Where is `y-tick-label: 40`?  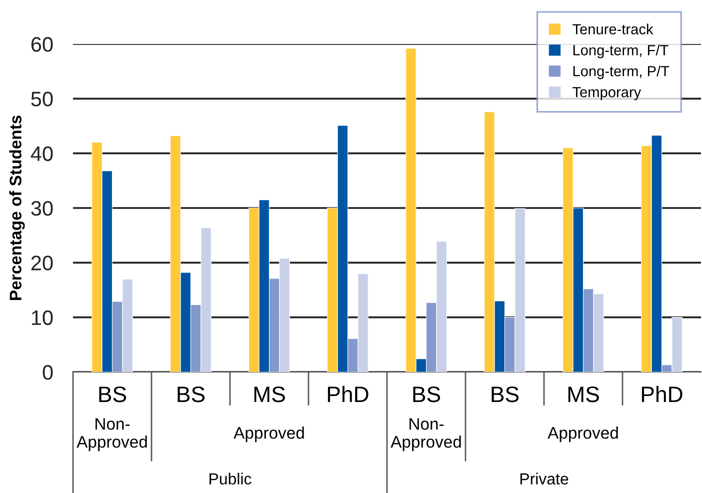
y-tick-label: 40 is located at coordinates (41, 154).